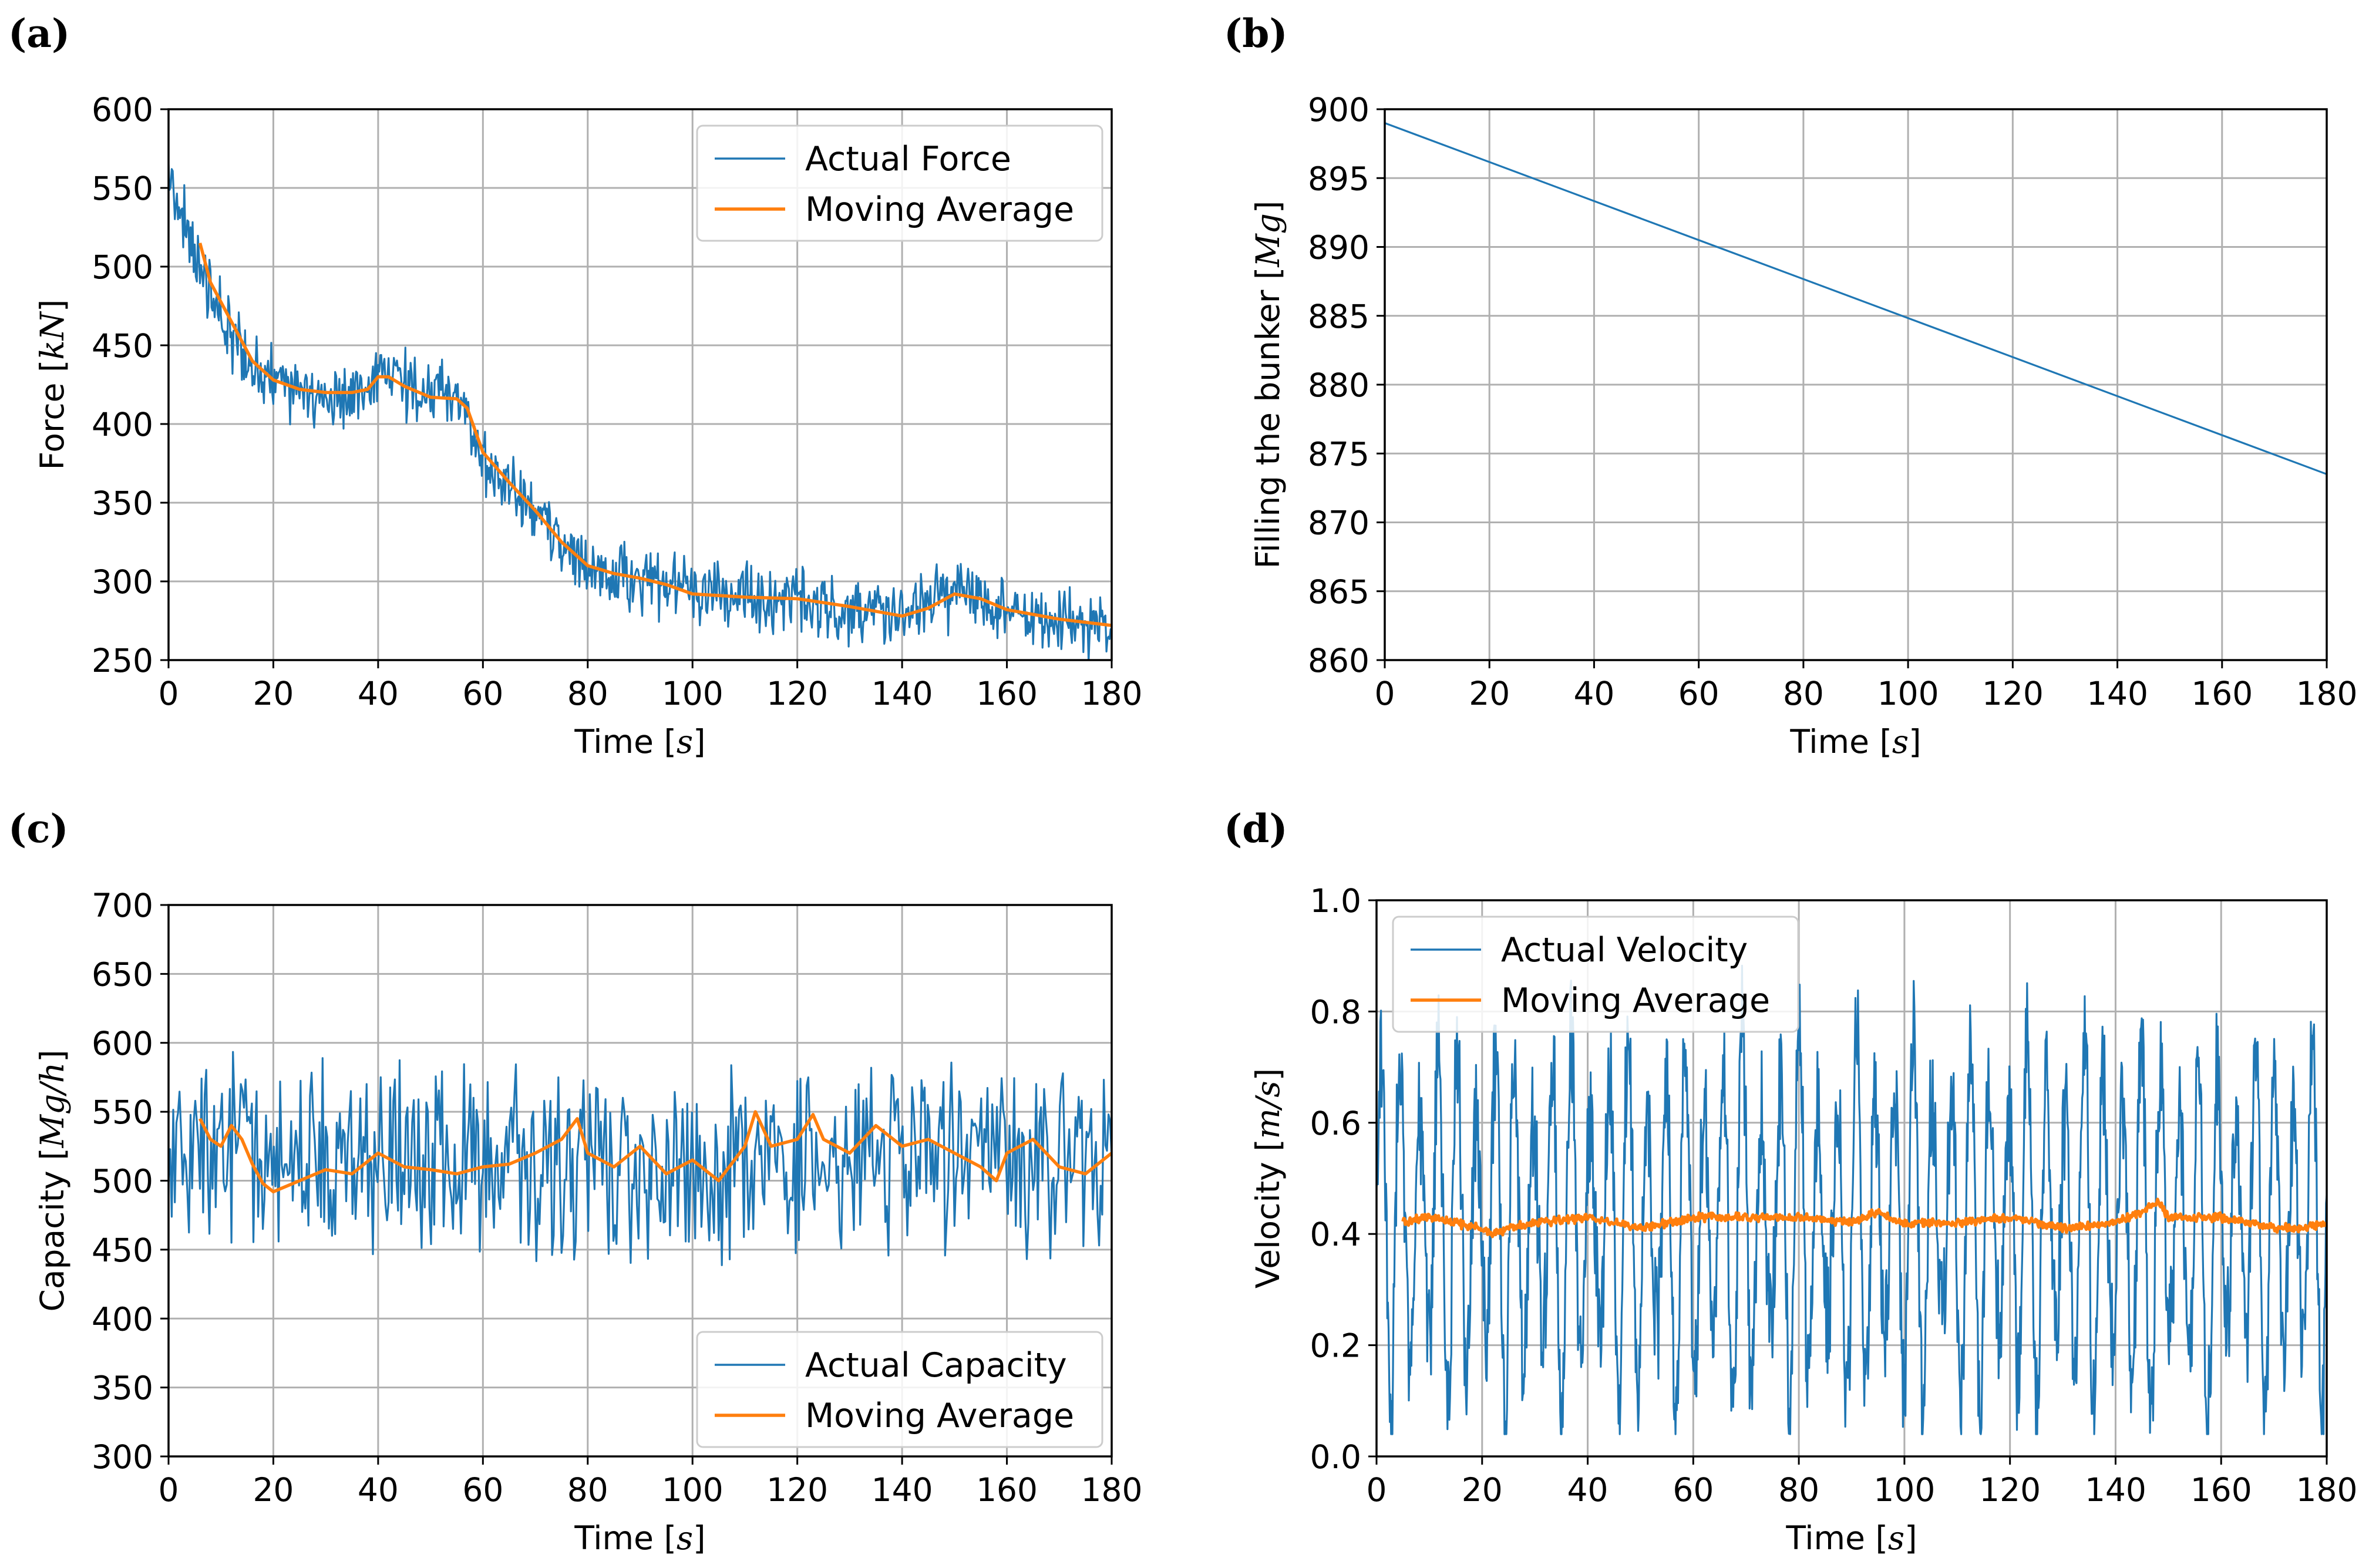 This screenshot has height=1568, width=2369. Describe the element at coordinates (122, 661) in the screenshot. I see `y-tick-label: 250` at that location.